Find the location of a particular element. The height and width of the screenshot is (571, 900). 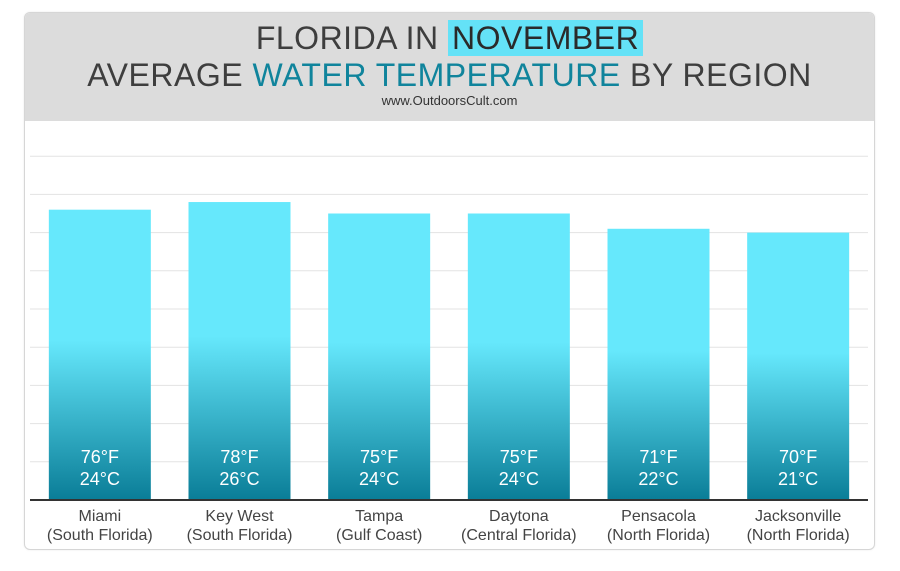

subtitle-suffix: BY REGION is located at coordinates (716, 75).